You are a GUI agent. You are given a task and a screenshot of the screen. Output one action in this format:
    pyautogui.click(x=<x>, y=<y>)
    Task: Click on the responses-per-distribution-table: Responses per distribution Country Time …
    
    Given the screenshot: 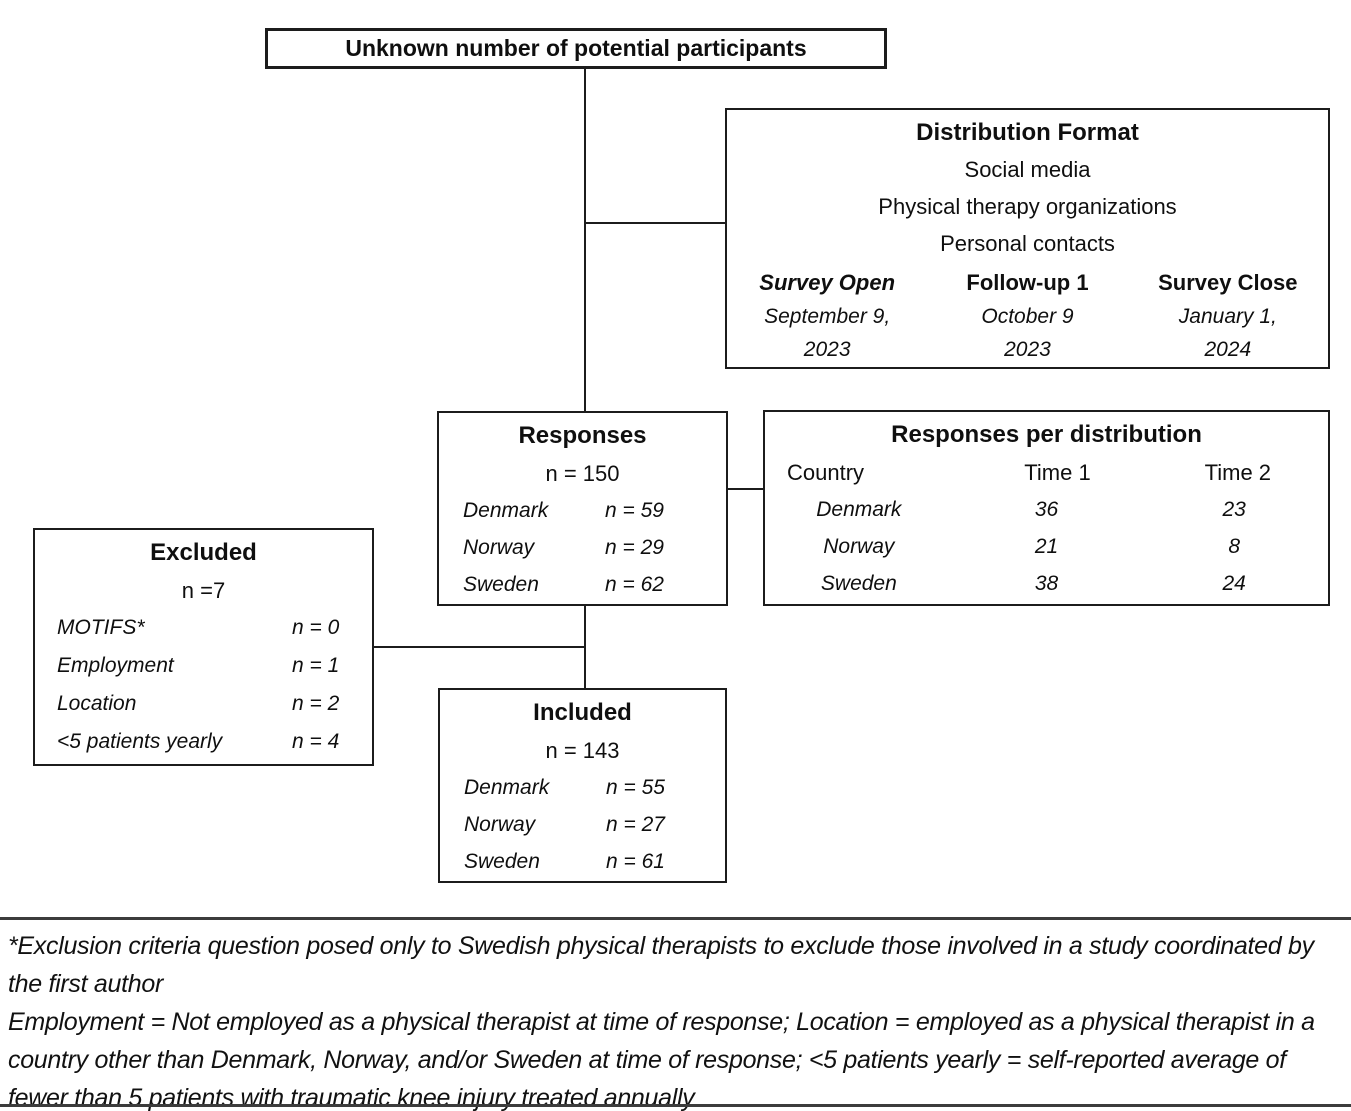 What is the action you would take?
    pyautogui.click(x=1046, y=508)
    